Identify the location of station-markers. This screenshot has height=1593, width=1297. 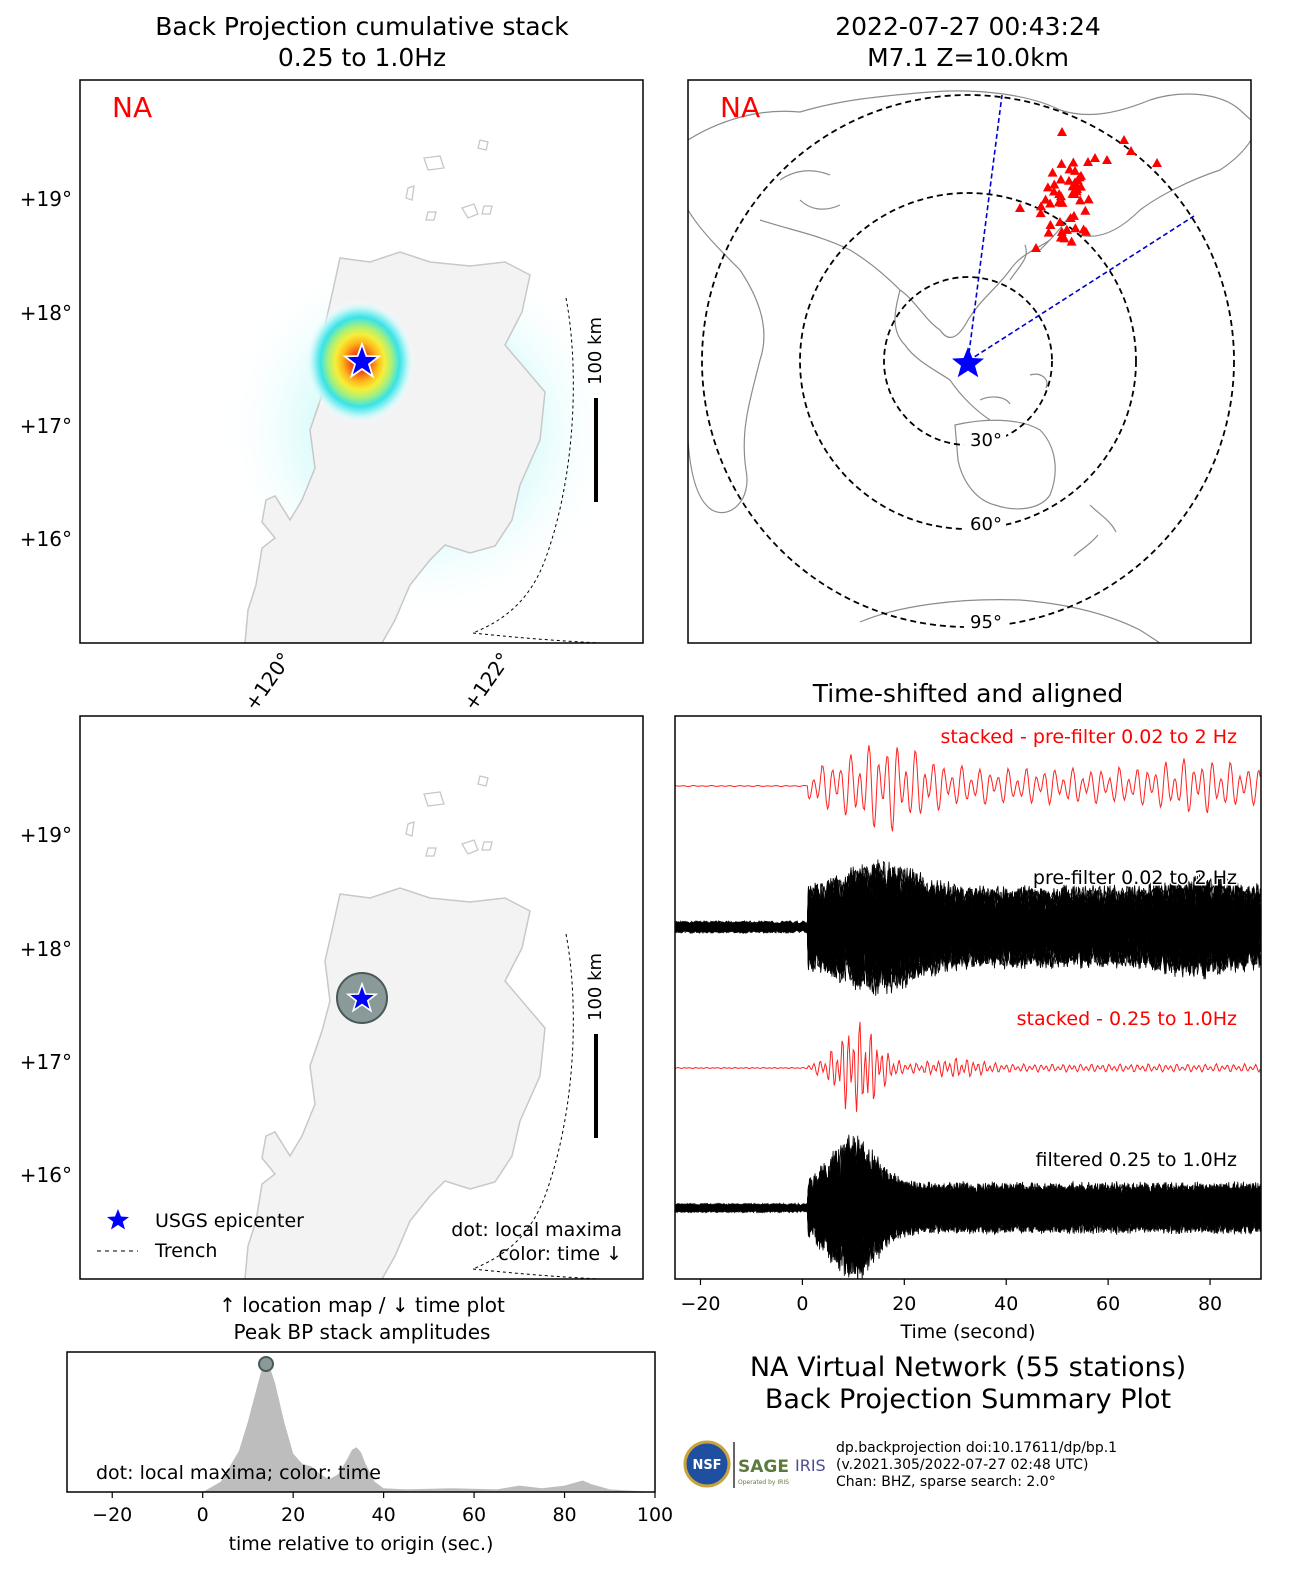
(1088, 189).